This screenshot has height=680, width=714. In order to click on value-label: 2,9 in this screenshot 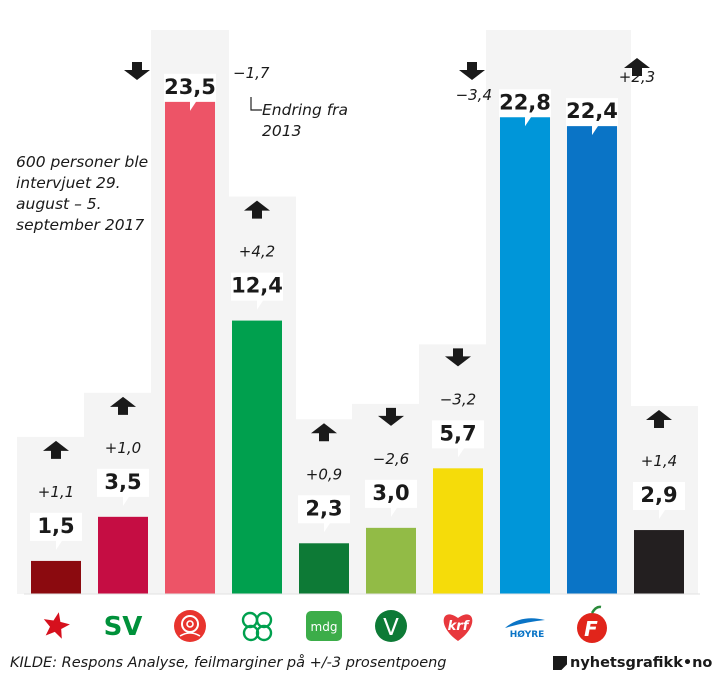, I will do `click(658, 495)`.